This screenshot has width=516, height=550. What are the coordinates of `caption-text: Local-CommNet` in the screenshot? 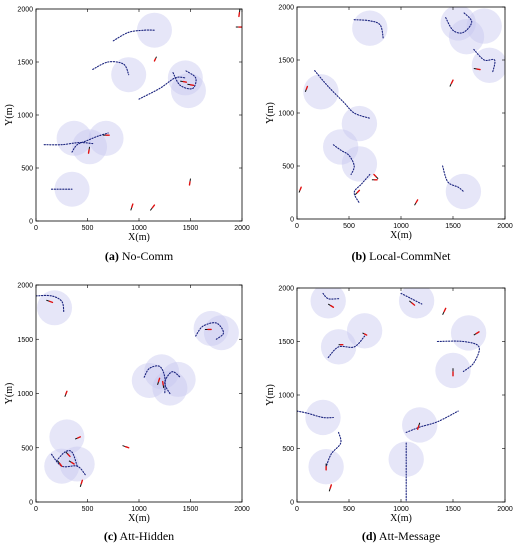 It's located at (408, 256).